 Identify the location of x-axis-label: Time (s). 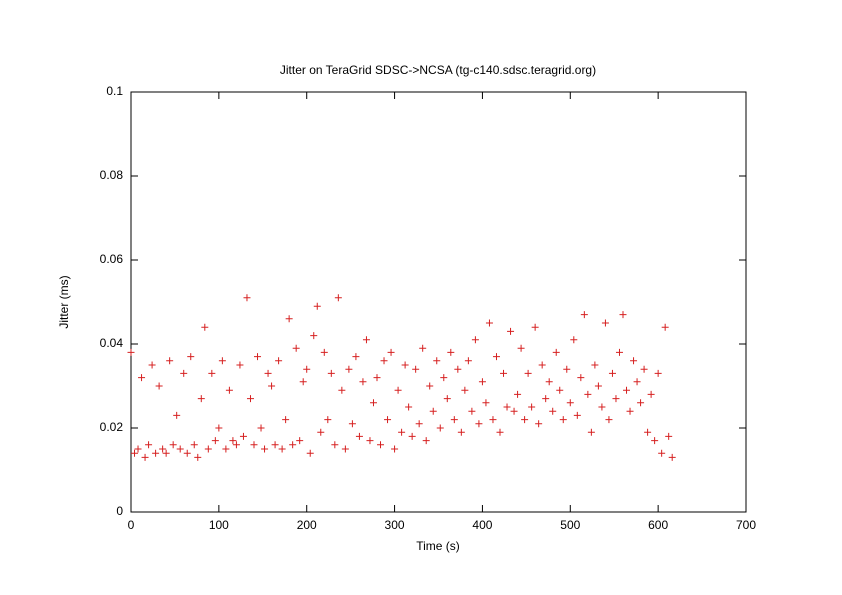
(438, 546).